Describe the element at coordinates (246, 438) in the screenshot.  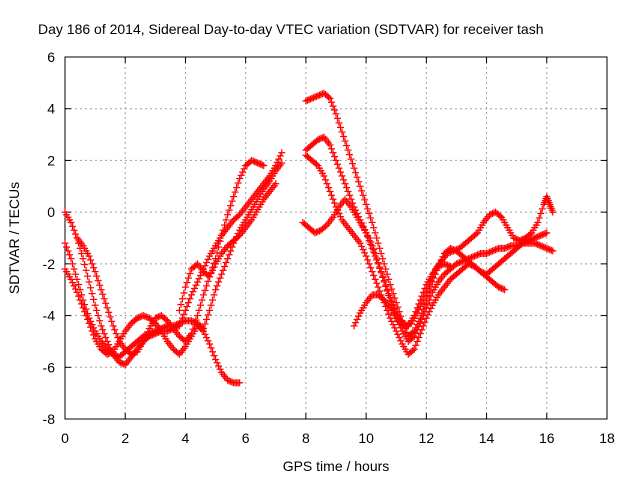
I see `x-tick-label: 6` at that location.